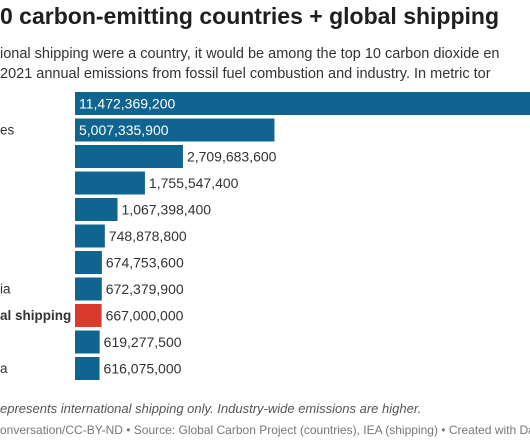 Image resolution: width=530 pixels, height=443 pixels. I want to click on value-label-5: 748,878,800, so click(148, 236).